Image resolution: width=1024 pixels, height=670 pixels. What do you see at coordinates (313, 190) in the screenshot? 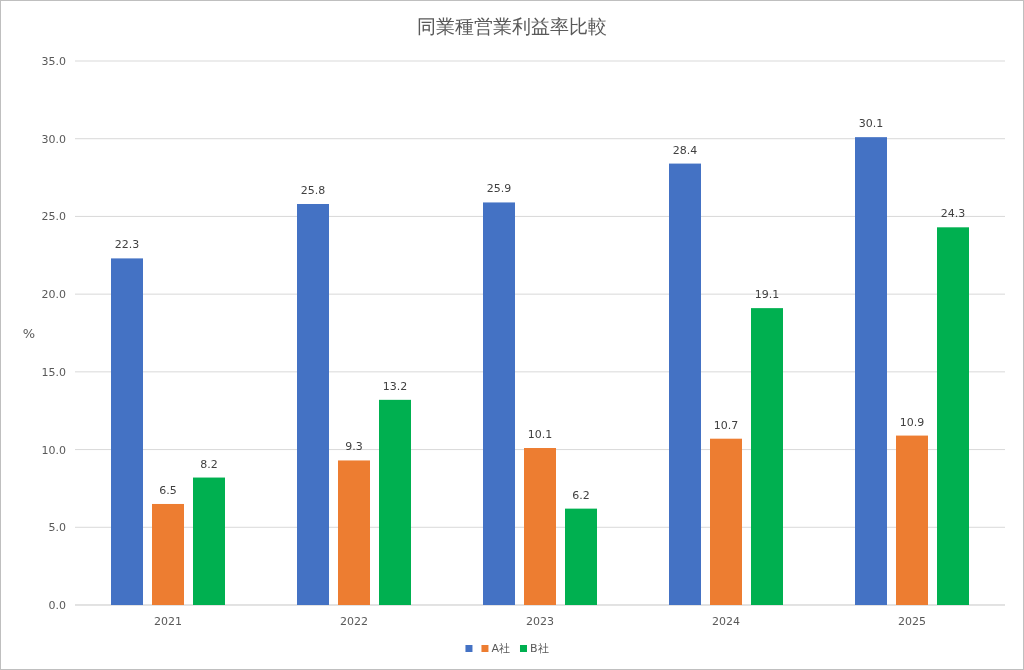
I see `data-label: 25.8` at bounding box center [313, 190].